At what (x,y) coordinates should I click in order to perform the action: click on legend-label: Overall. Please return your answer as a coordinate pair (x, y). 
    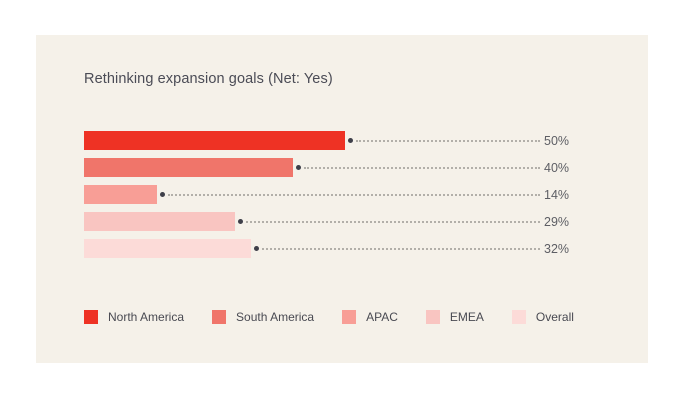
    Looking at the image, I should click on (554, 317).